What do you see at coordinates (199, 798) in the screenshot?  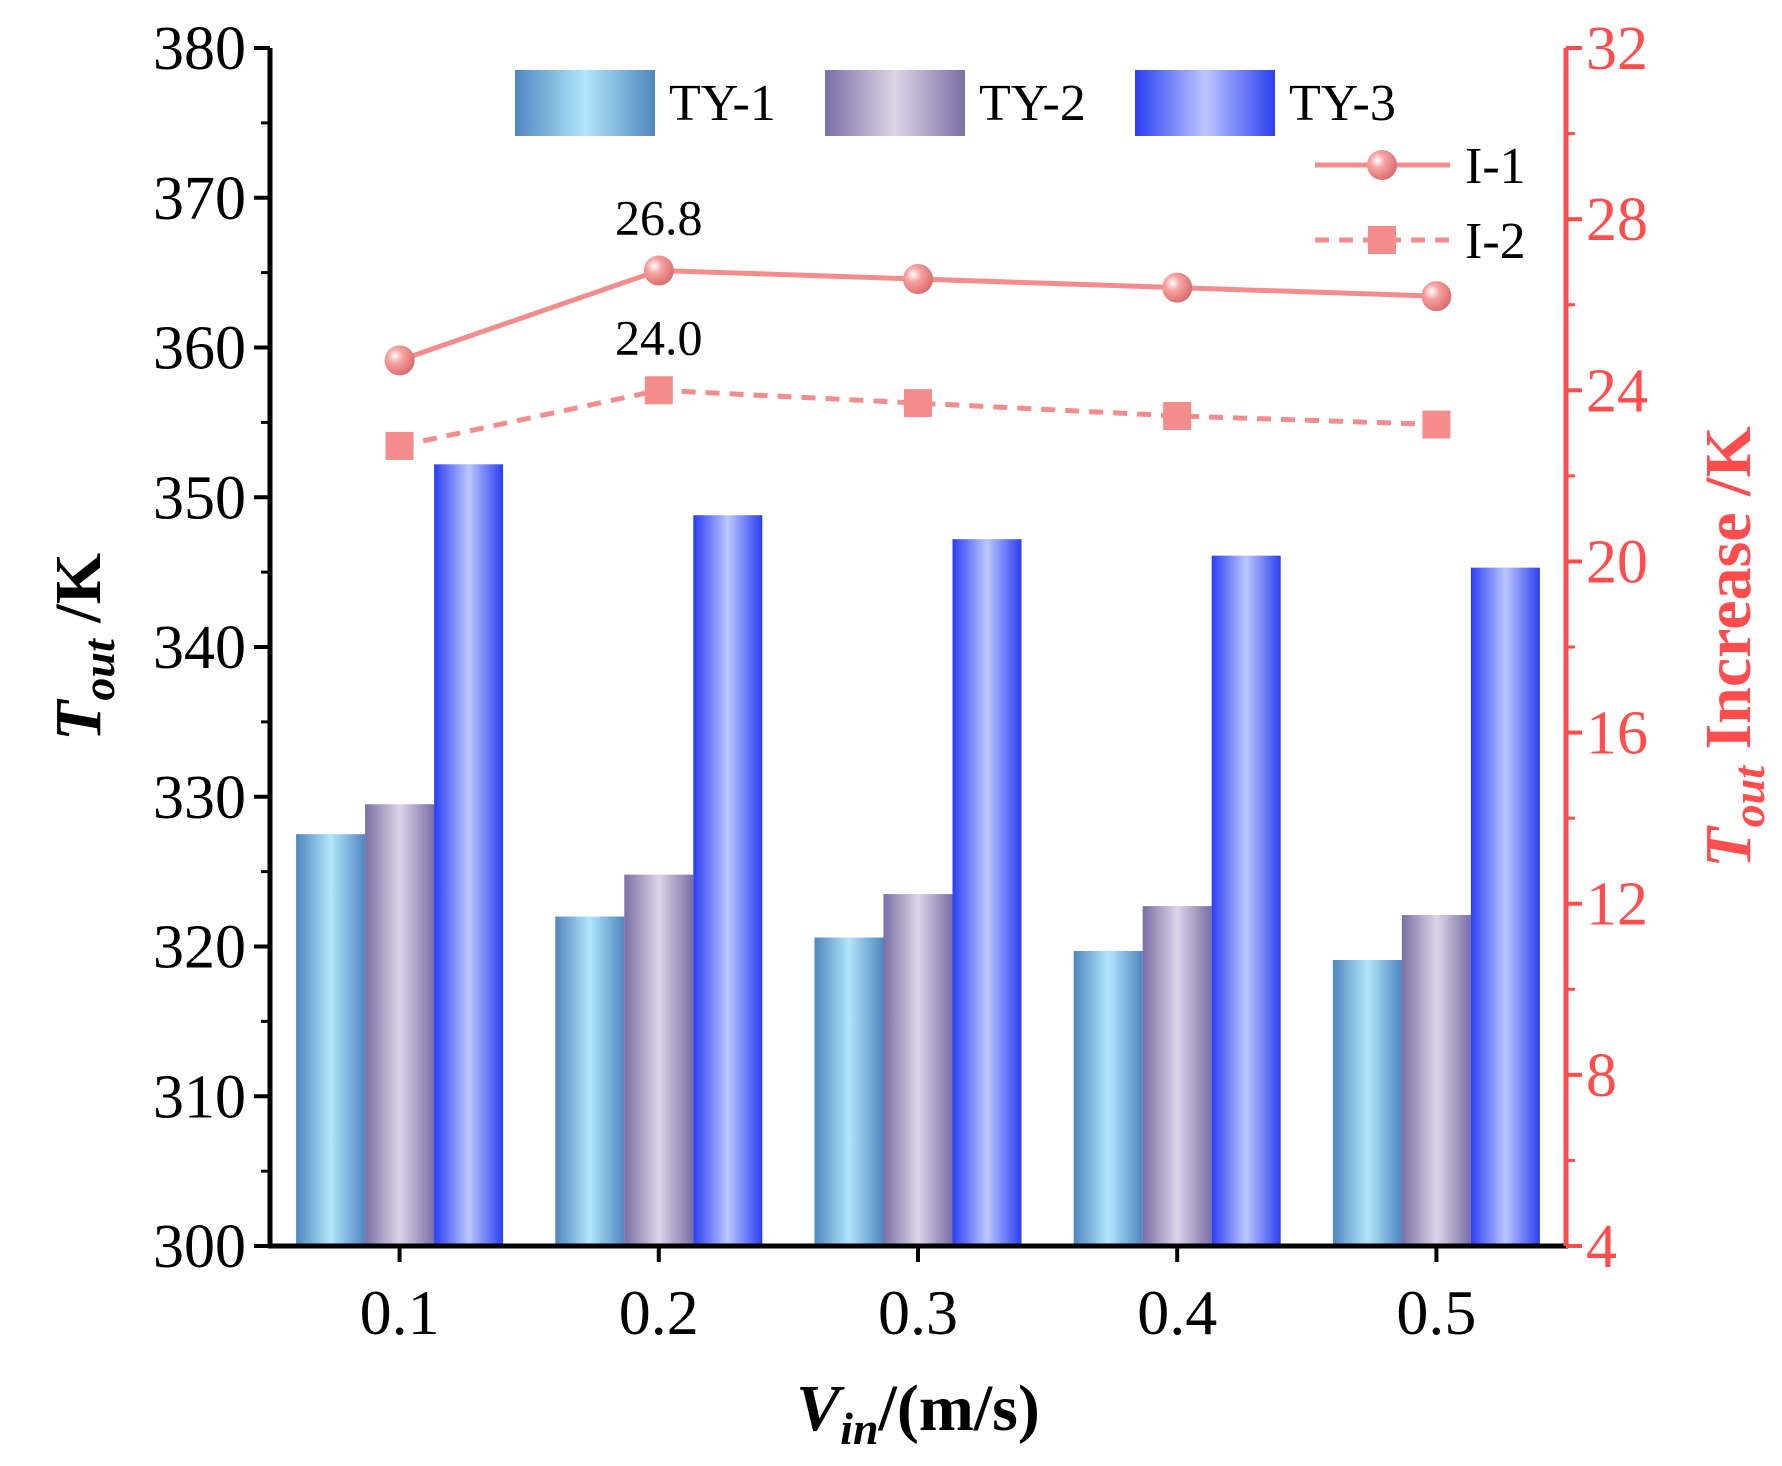 I see `left-tick-label-330: 330` at bounding box center [199, 798].